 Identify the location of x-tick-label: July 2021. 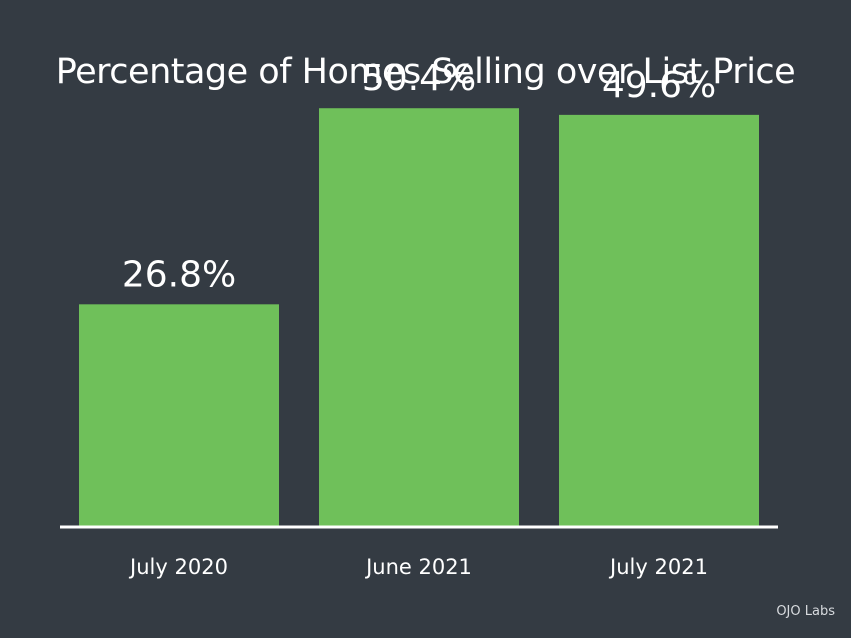
(658, 567).